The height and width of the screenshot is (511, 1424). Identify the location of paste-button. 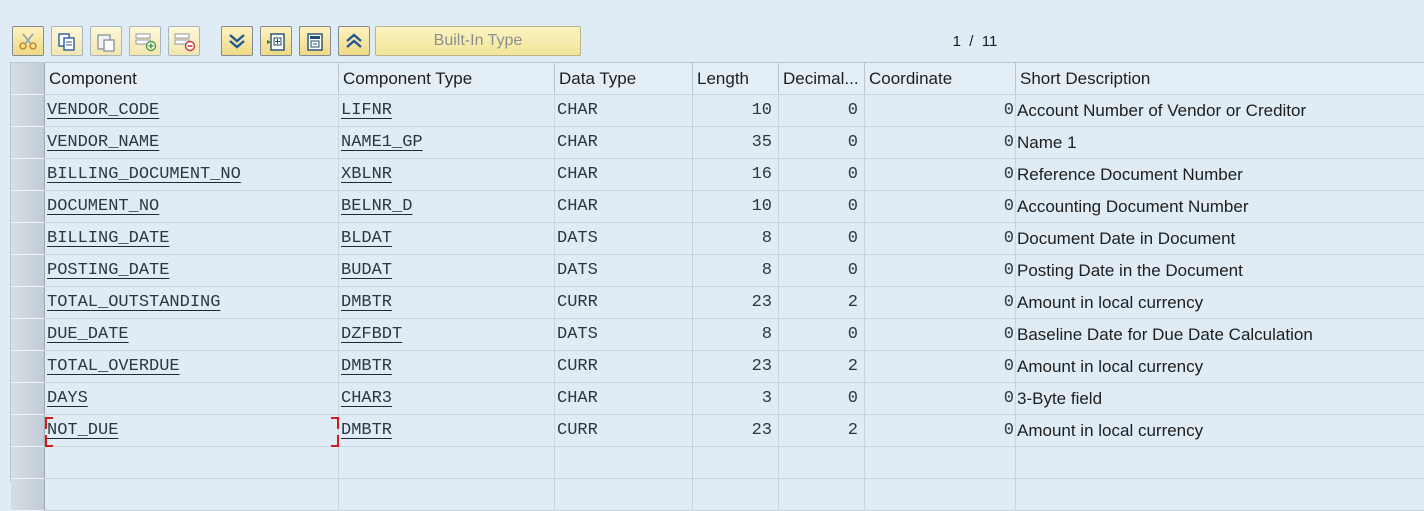
(106, 41).